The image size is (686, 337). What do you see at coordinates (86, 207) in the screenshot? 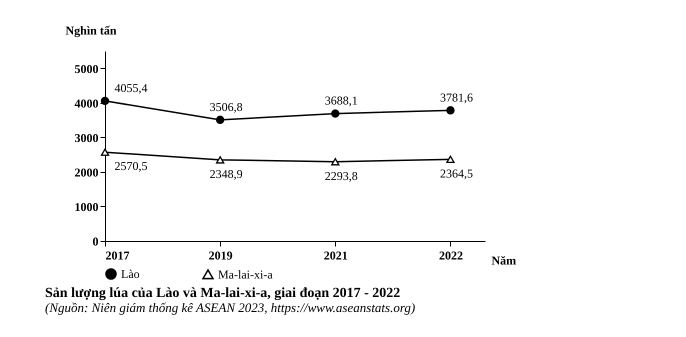
I see `y-tick-label: 1000` at bounding box center [86, 207].